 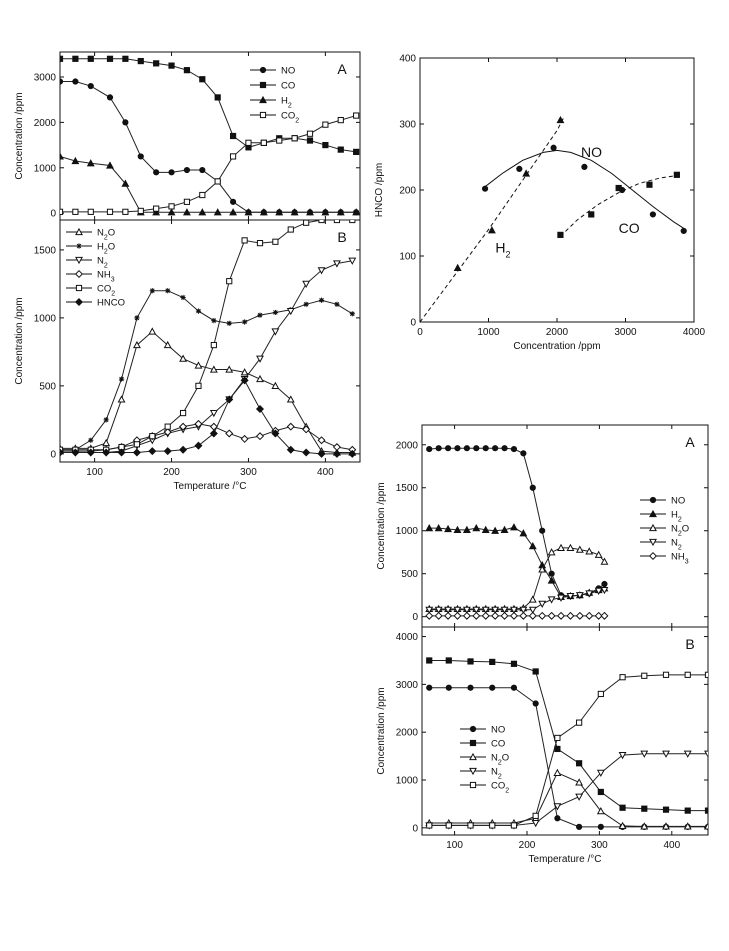 What do you see at coordinates (106, 249) in the screenshot?
I see `legend-label: H2O` at bounding box center [106, 249].